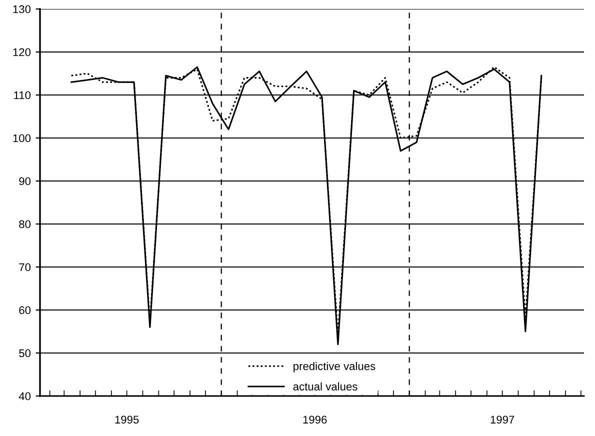 This screenshot has height=436, width=595. I want to click on legend-label: predictive values, so click(335, 367).